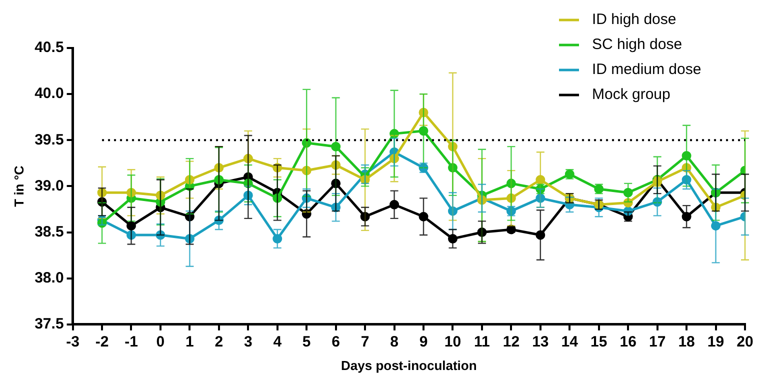 This screenshot has width=767, height=386. Describe the element at coordinates (277, 342) in the screenshot. I see `x-tick-label: 4` at that location.